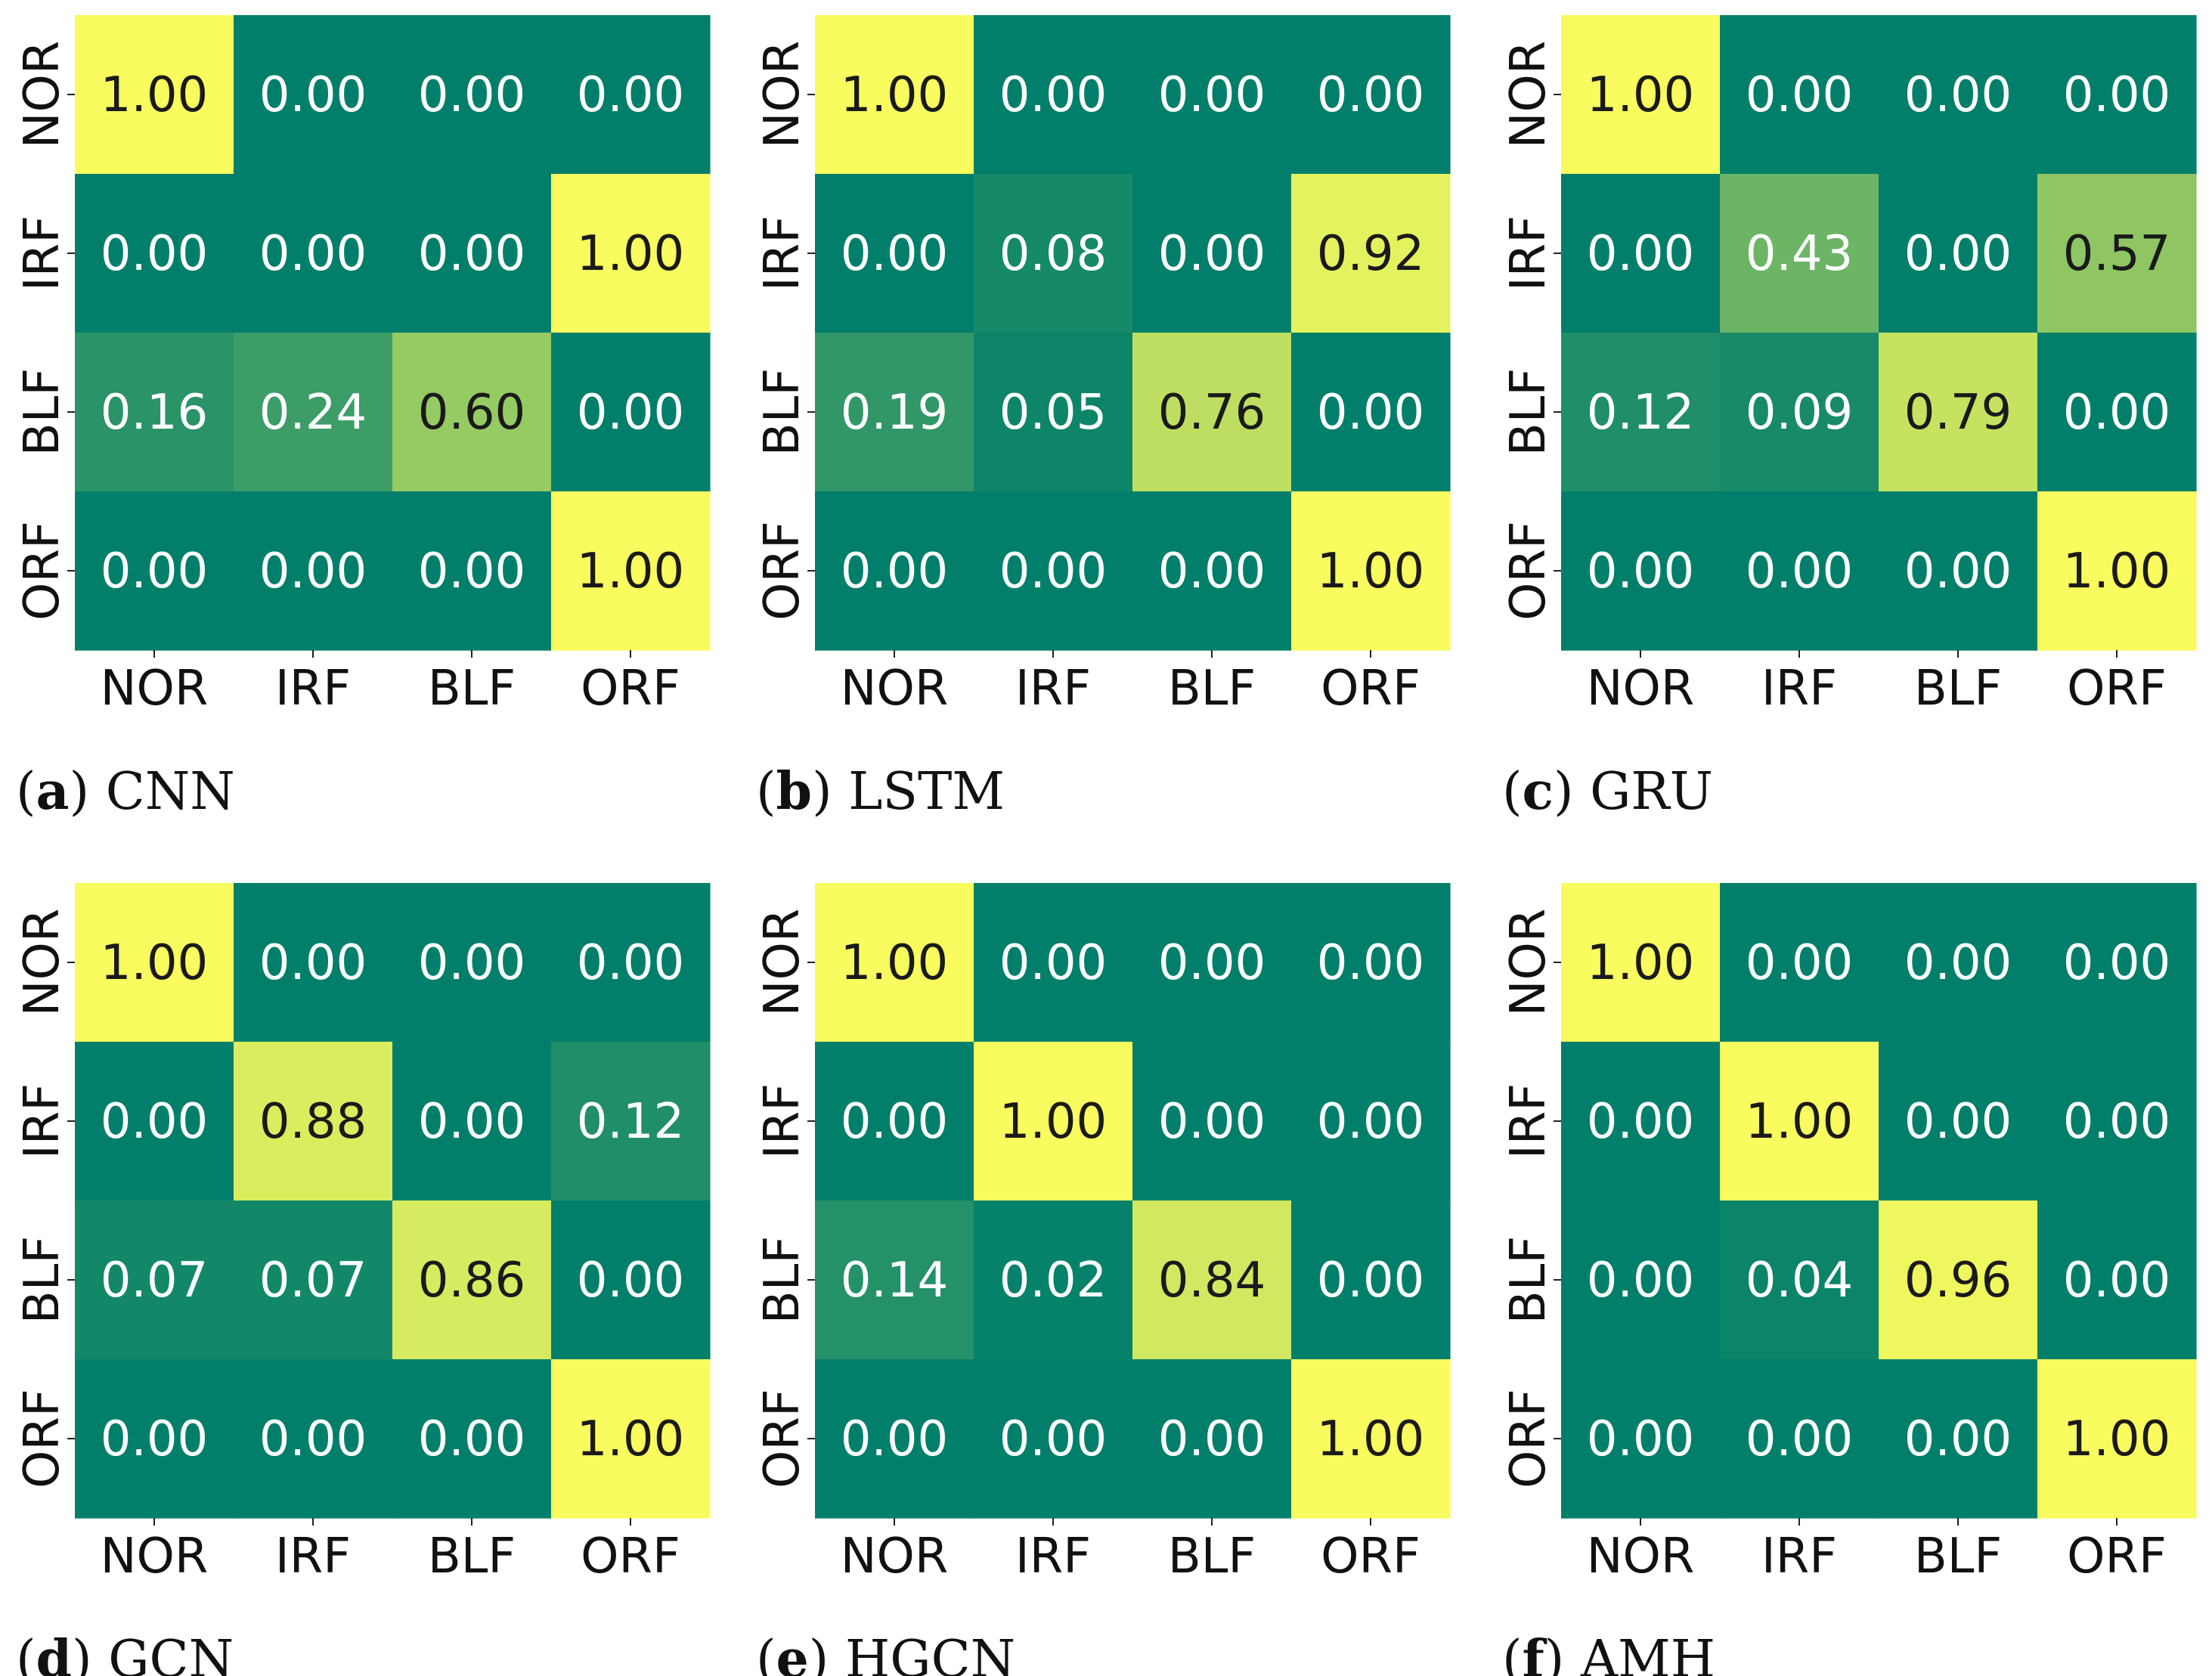  I want to click on cell-value-label: 0.24, so click(313, 413).